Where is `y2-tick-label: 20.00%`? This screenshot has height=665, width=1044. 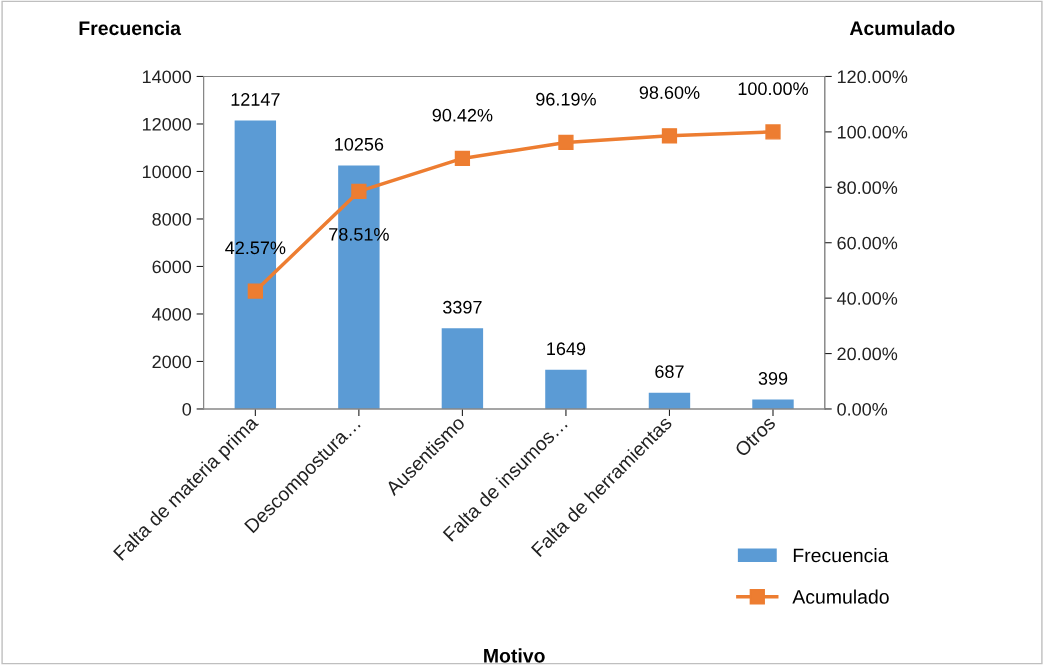
y2-tick-label: 20.00% is located at coordinates (867, 354).